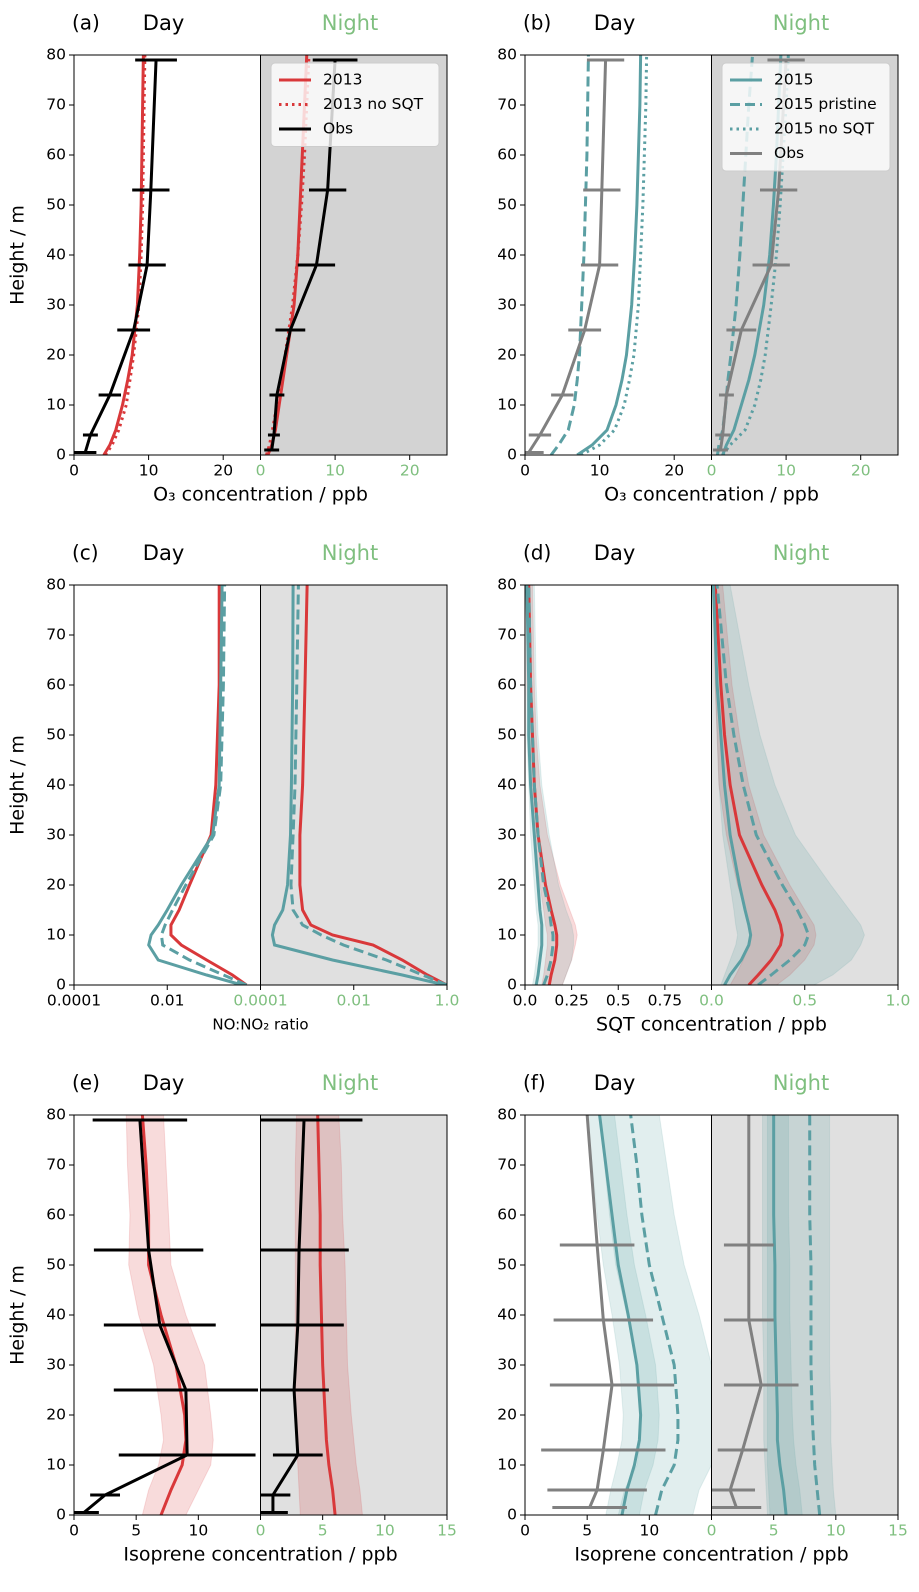 Image resolution: width=919 pixels, height=1592 pixels. What do you see at coordinates (260, 1555) in the screenshot?
I see `x-axis-label: Isoprene concentration / ppb` at bounding box center [260, 1555].